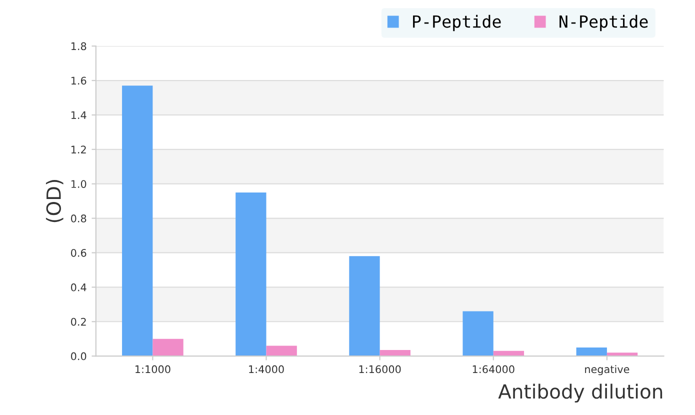 This screenshot has height=415, width=695. Describe the element at coordinates (78, 115) in the screenshot. I see `y-tick-label: 1.4` at that location.